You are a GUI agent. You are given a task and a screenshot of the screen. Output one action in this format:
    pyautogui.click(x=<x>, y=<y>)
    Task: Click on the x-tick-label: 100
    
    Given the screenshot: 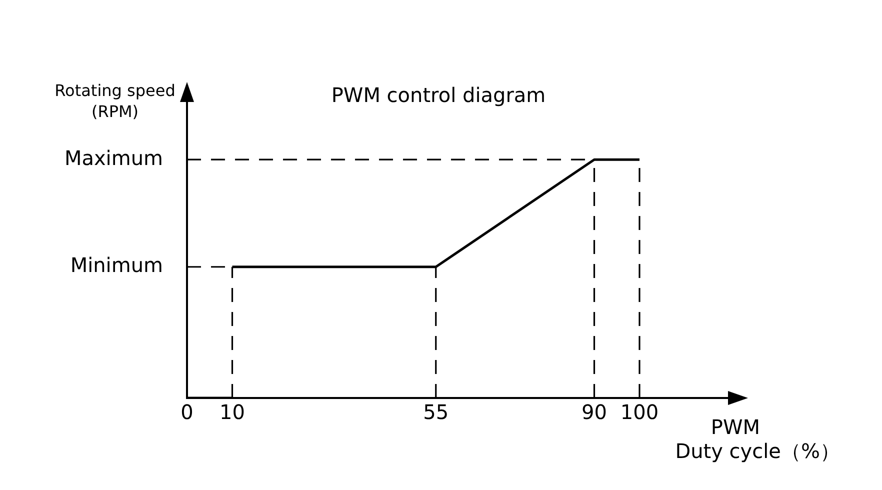 What is the action you would take?
    pyautogui.click(x=639, y=412)
    